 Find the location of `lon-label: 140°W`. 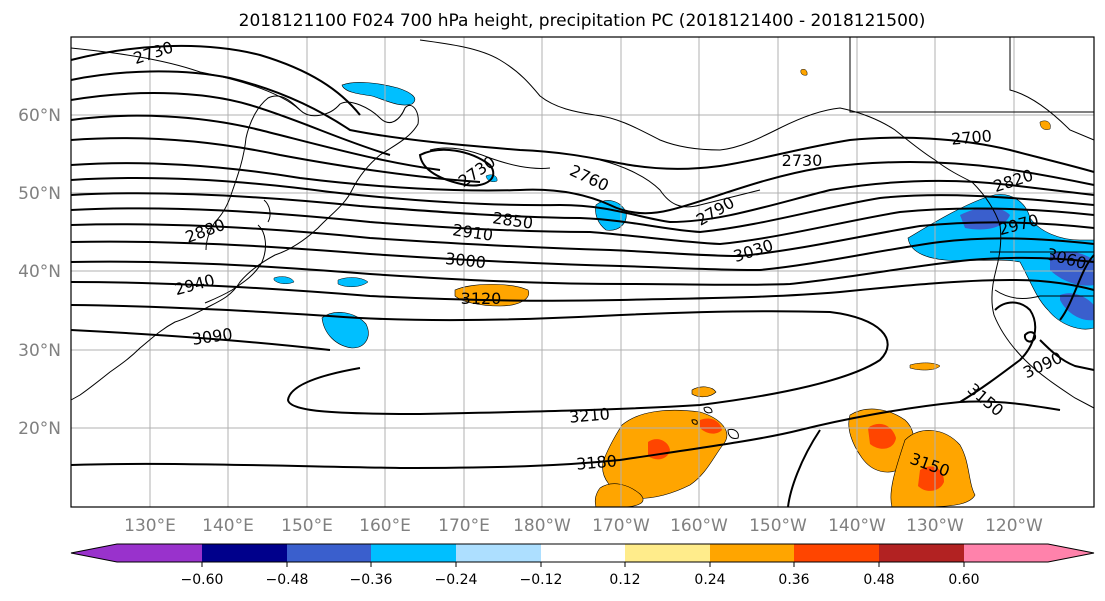

lon-label: 140°W is located at coordinates (857, 526).